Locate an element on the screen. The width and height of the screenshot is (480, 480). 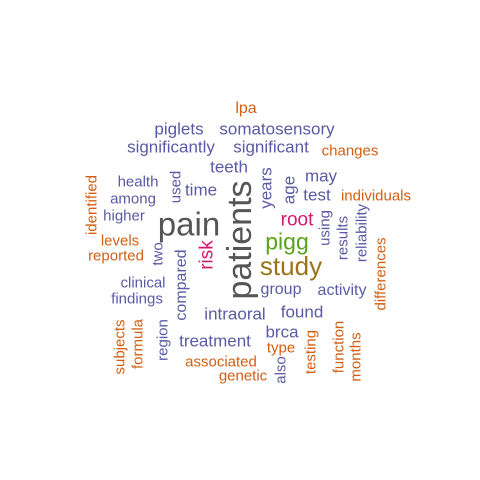
word-significant: significant is located at coordinates (271, 147).